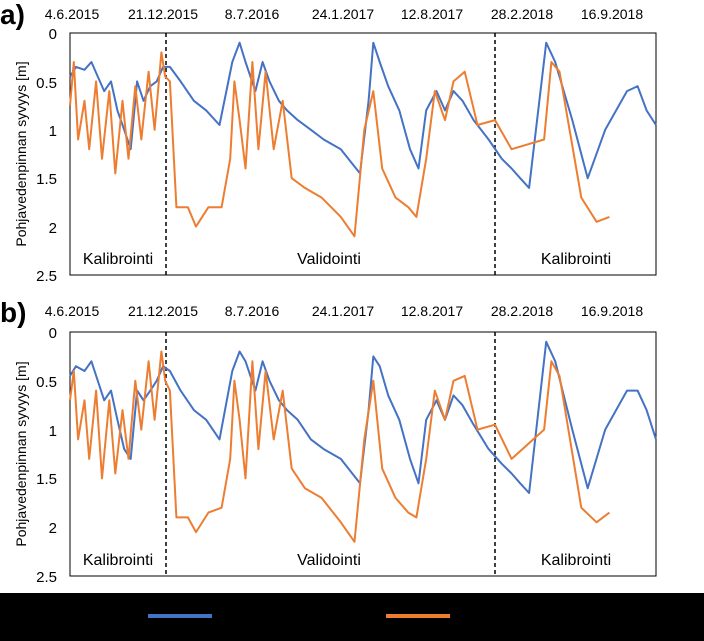 The image size is (704, 641). Describe the element at coordinates (53, 34) in the screenshot. I see `panel-a-y-tick-label: 0` at that location.